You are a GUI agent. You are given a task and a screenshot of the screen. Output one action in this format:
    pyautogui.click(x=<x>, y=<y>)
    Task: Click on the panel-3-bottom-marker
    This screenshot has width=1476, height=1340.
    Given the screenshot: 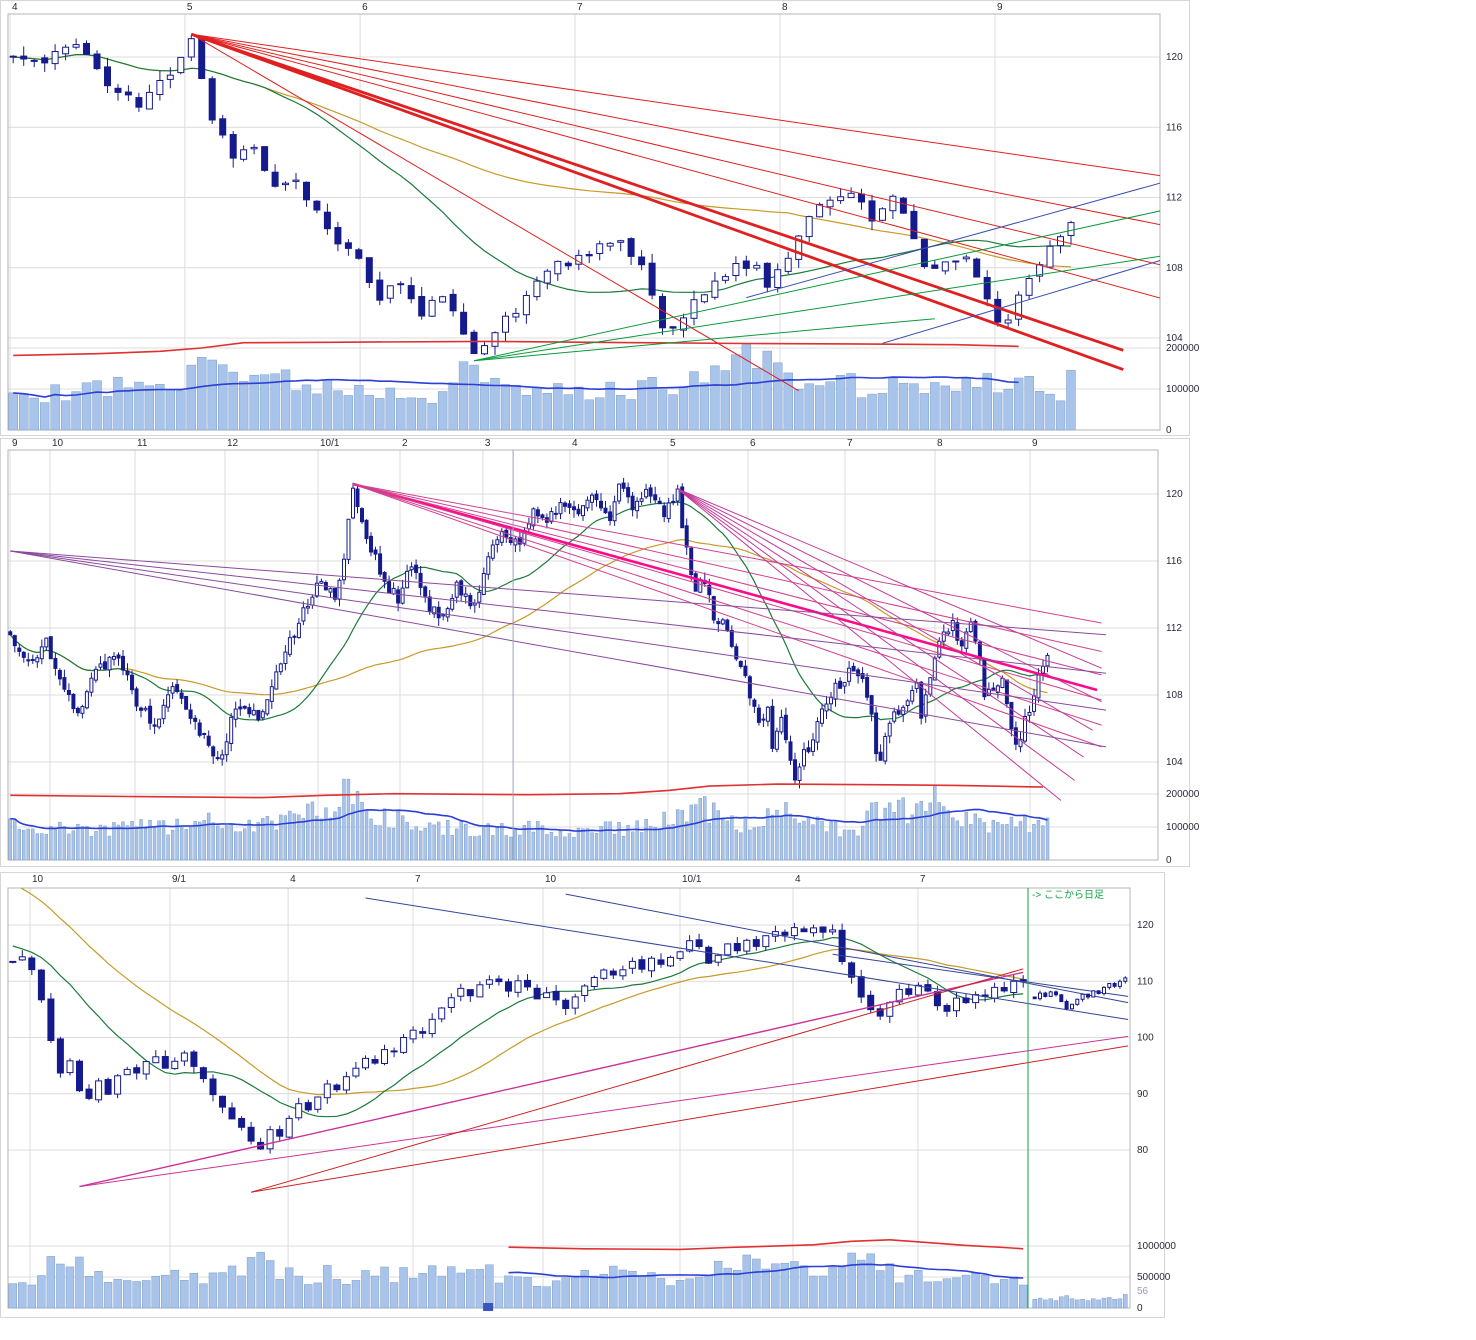 What is the action you would take?
    pyautogui.click(x=488, y=1307)
    